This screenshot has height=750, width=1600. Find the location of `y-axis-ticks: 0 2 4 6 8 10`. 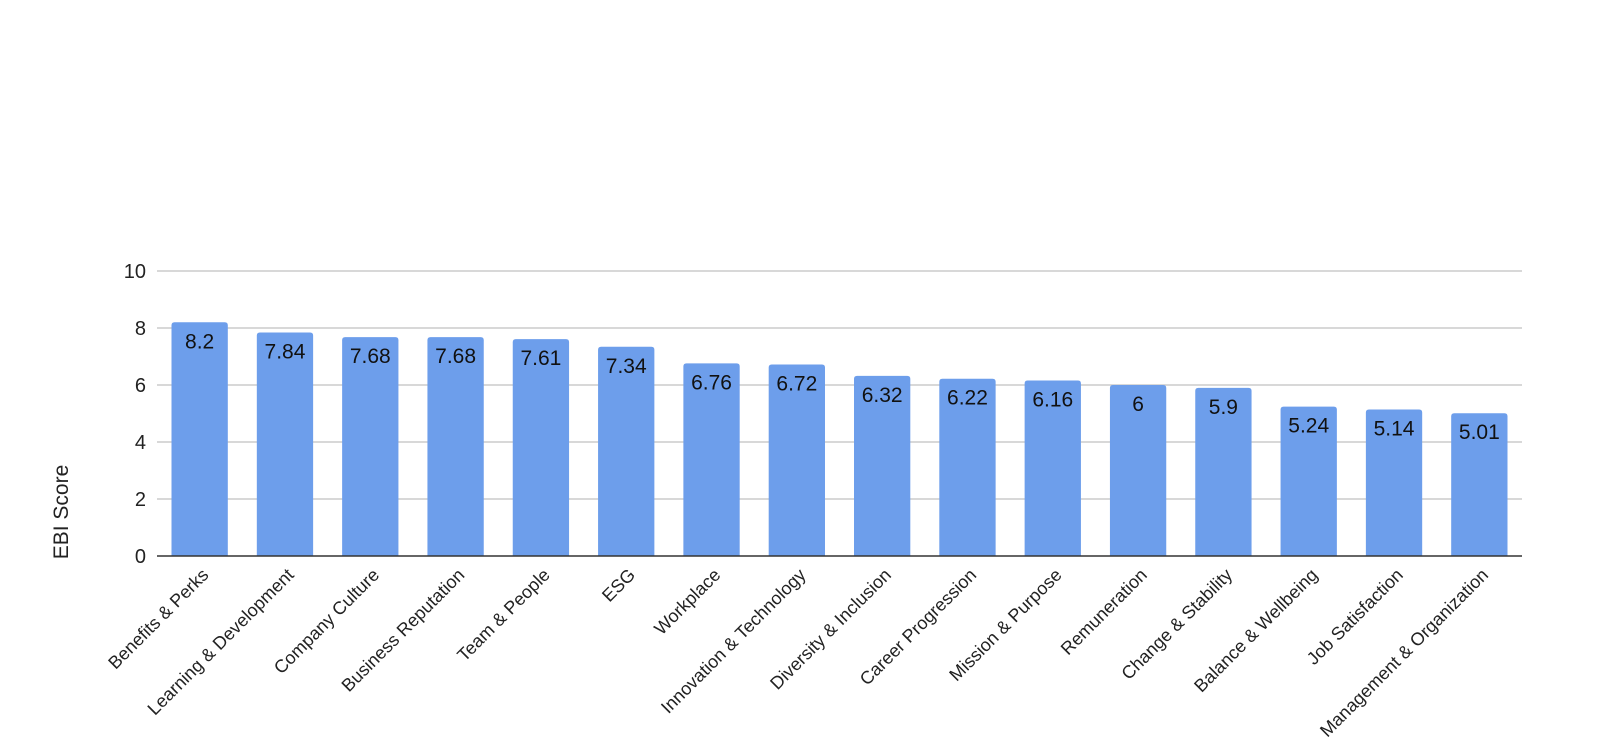

y-axis-ticks: 0 2 4 6 8 10 is located at coordinates (135, 414).